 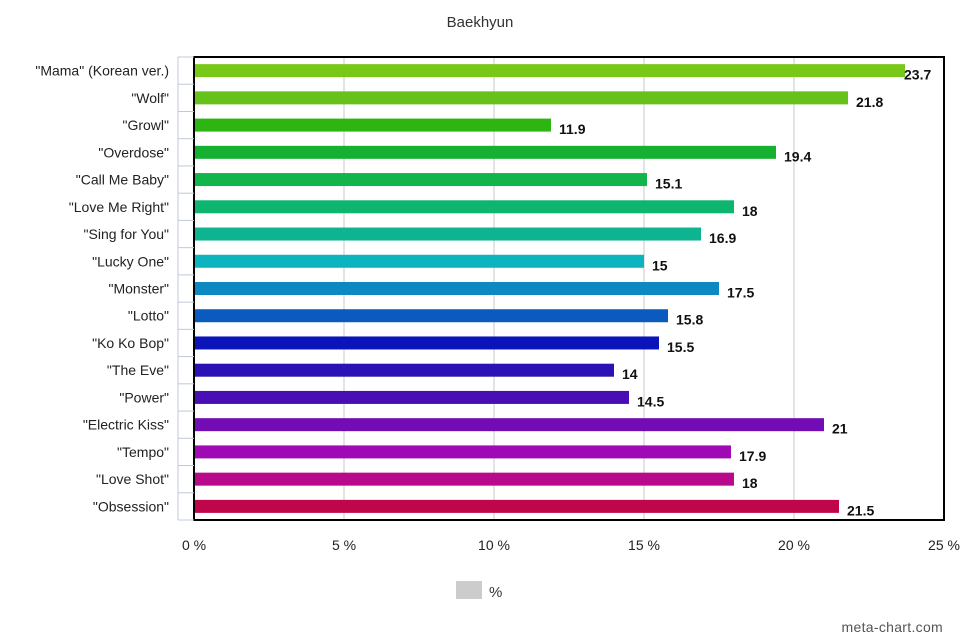 What do you see at coordinates (917, 75) in the screenshot?
I see `data-label: 23.7` at bounding box center [917, 75].